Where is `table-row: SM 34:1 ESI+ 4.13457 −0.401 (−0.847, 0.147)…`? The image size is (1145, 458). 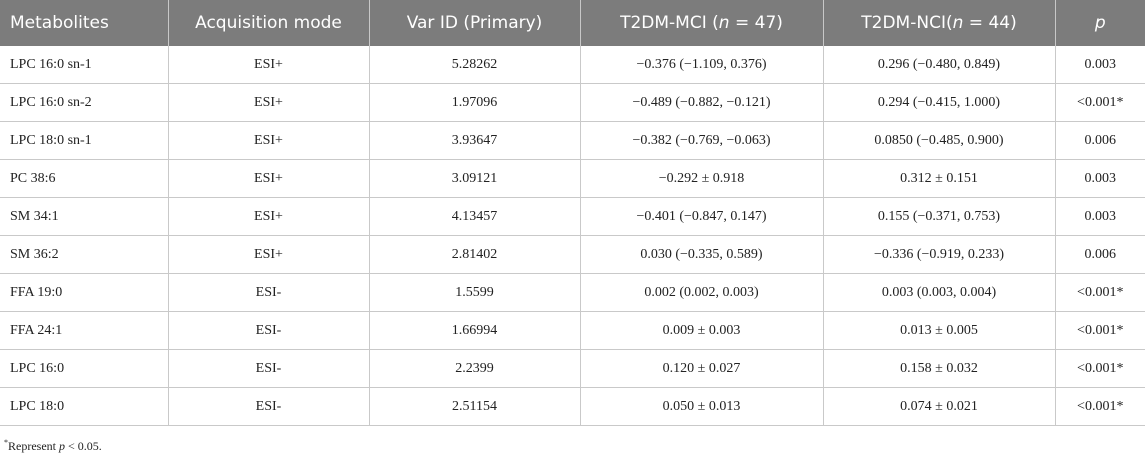
table-row: SM 34:1 ESI+ 4.13457 −0.401 (−0.847, 0.147)… is located at coordinates (572, 216).